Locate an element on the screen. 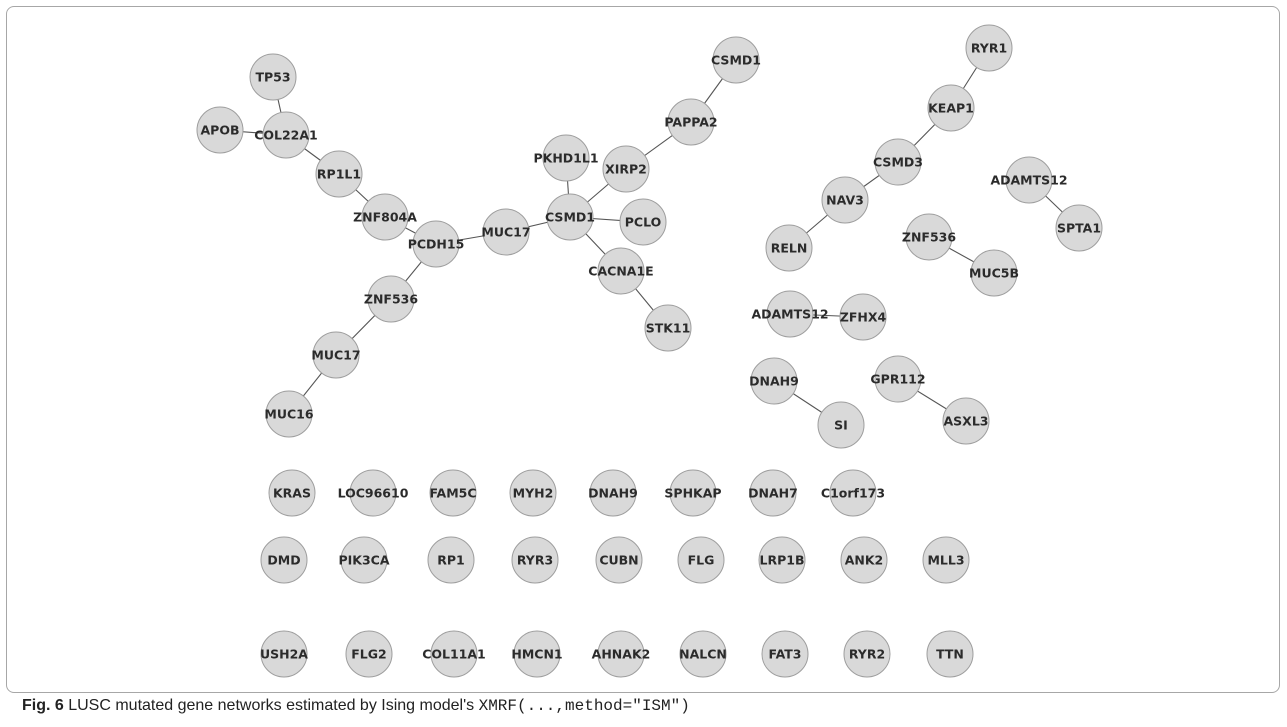  gene-node-dnah9-a: DNAH9 is located at coordinates (774, 381).